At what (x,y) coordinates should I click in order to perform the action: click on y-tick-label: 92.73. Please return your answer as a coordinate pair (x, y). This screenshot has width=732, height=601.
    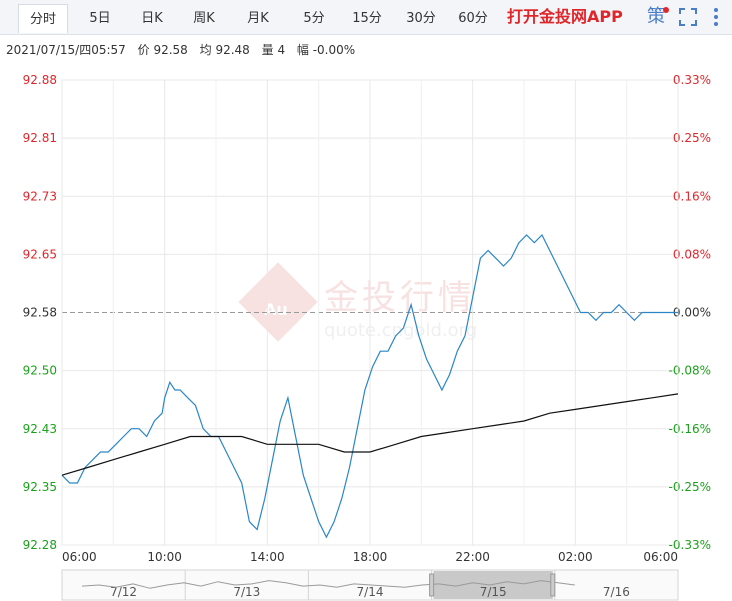
    Looking at the image, I should click on (40, 196).